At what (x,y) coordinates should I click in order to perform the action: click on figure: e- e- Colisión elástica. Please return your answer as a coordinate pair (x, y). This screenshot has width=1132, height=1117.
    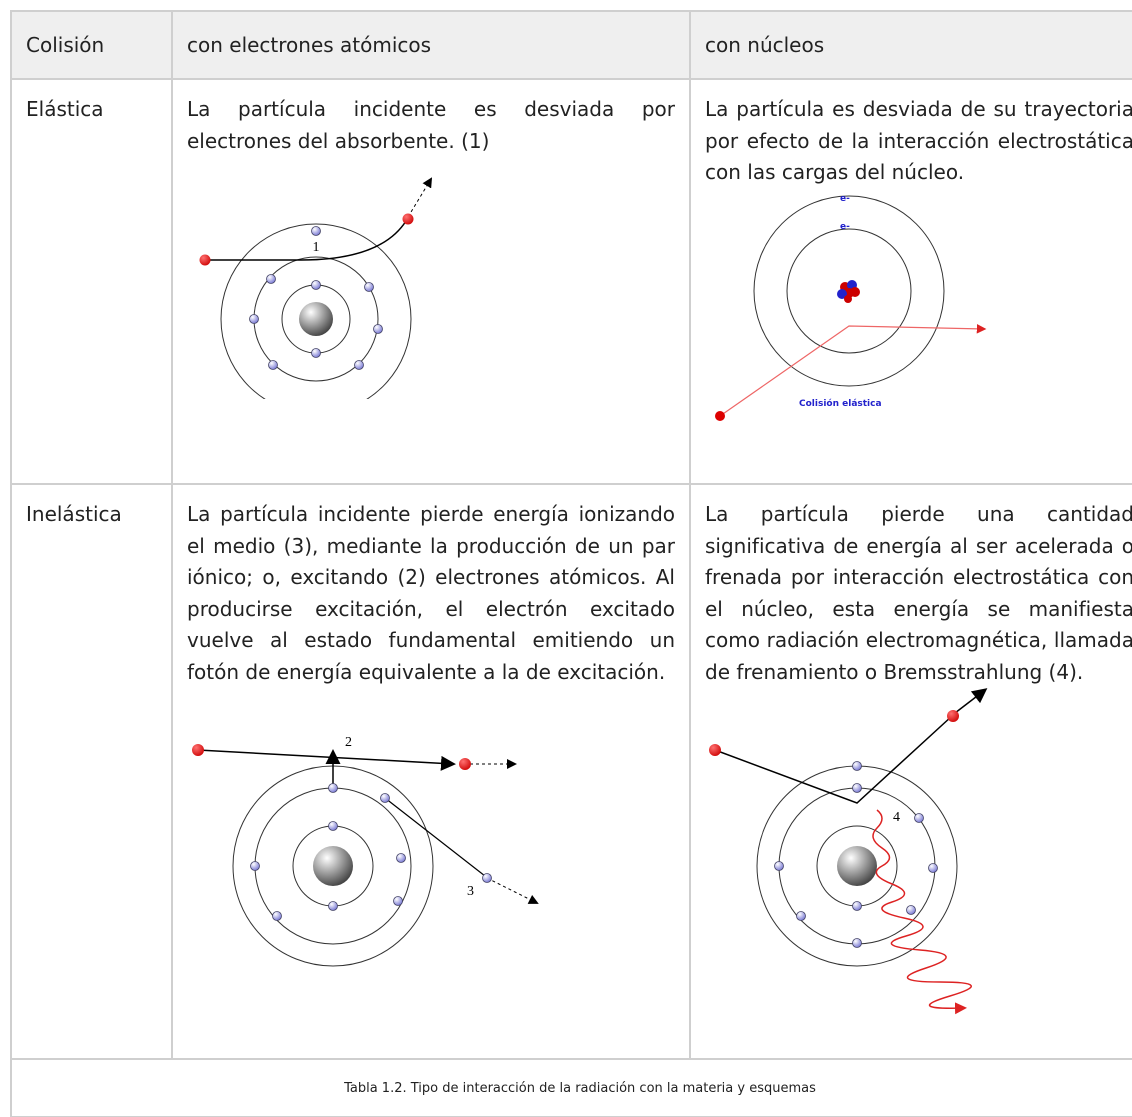
    Looking at the image, I should click on (851, 307).